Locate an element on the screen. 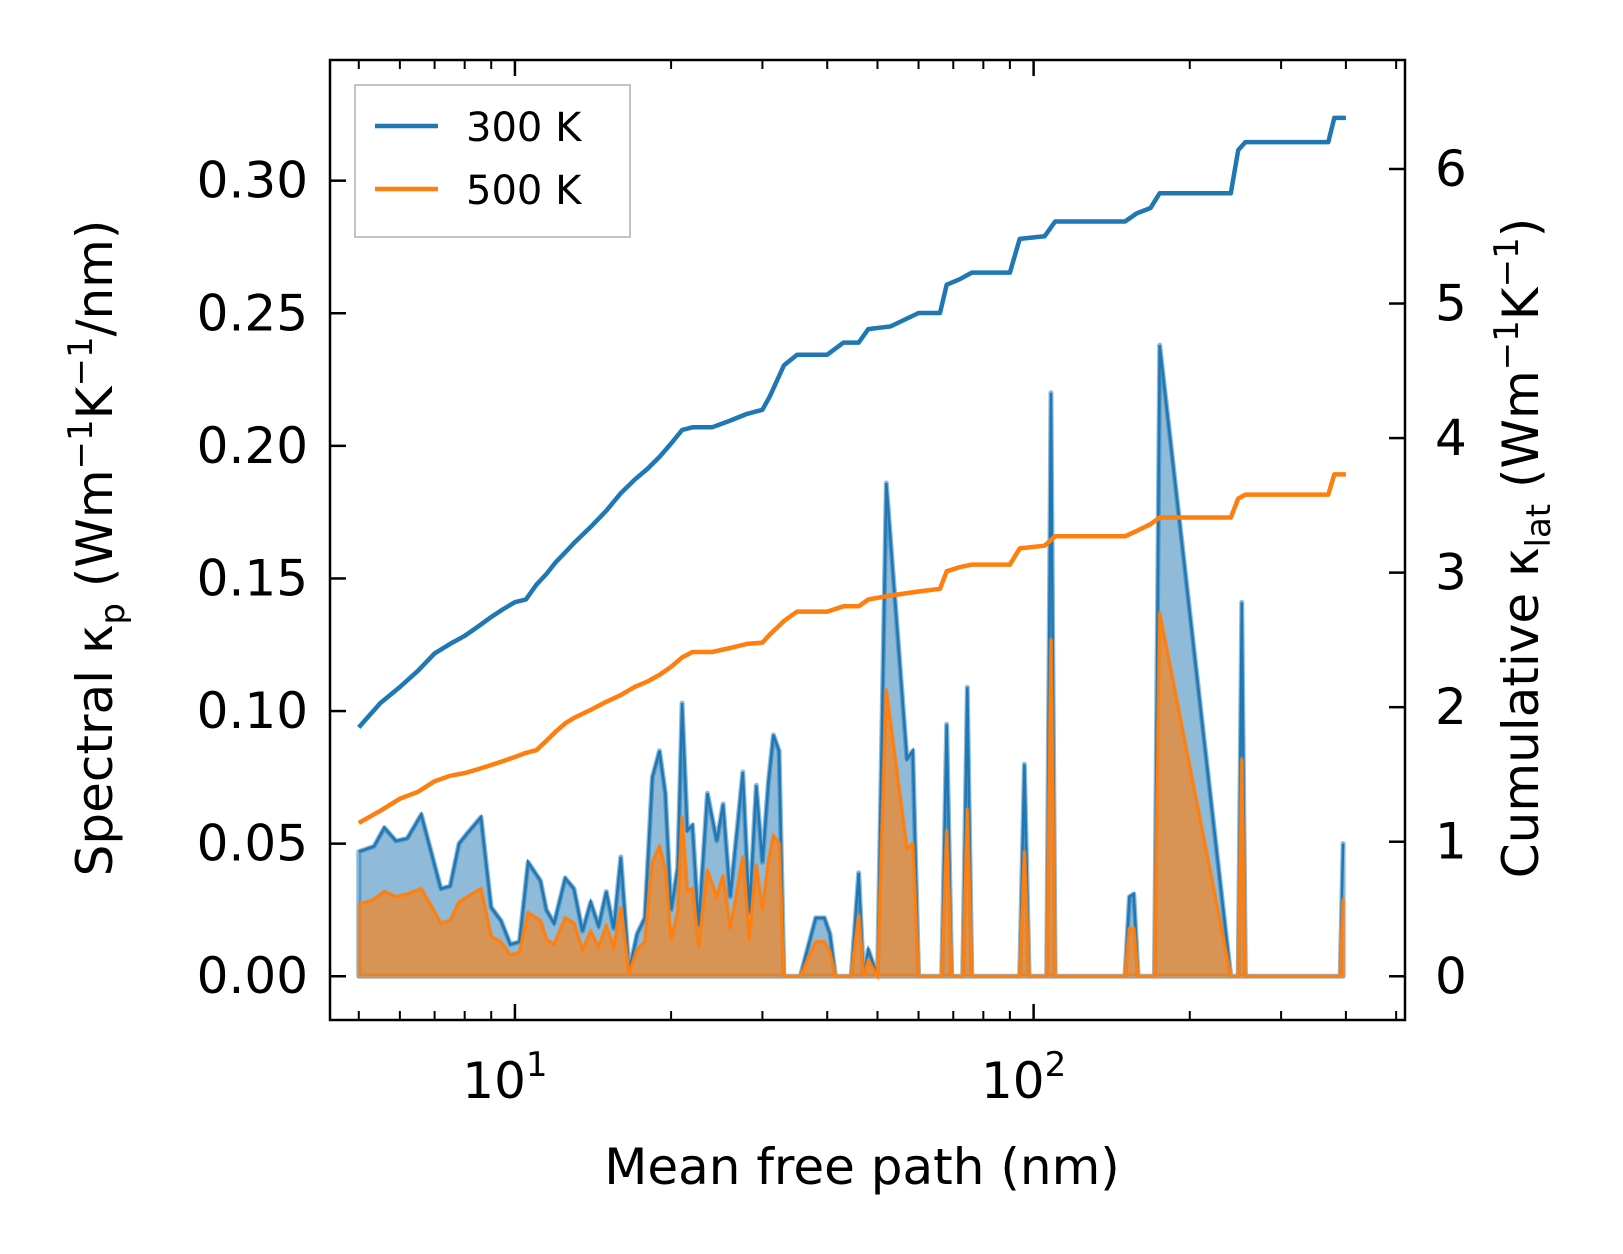 The width and height of the screenshot is (1623, 1254). legend: 300 K 500 K is located at coordinates (492, 161).